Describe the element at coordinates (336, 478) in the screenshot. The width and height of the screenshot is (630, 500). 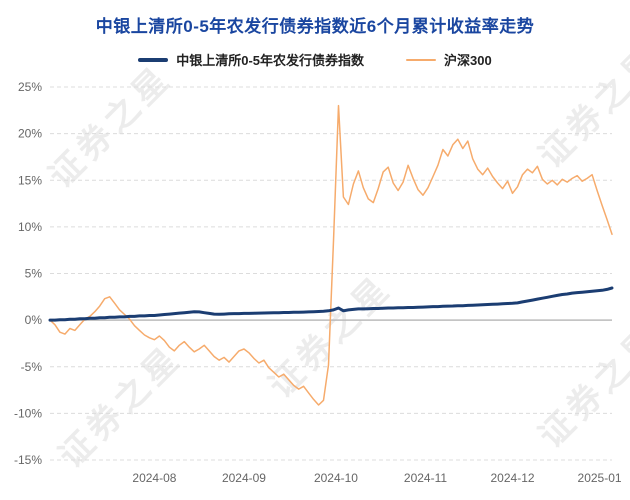
I see `x-tick-label: 2024-10` at that location.